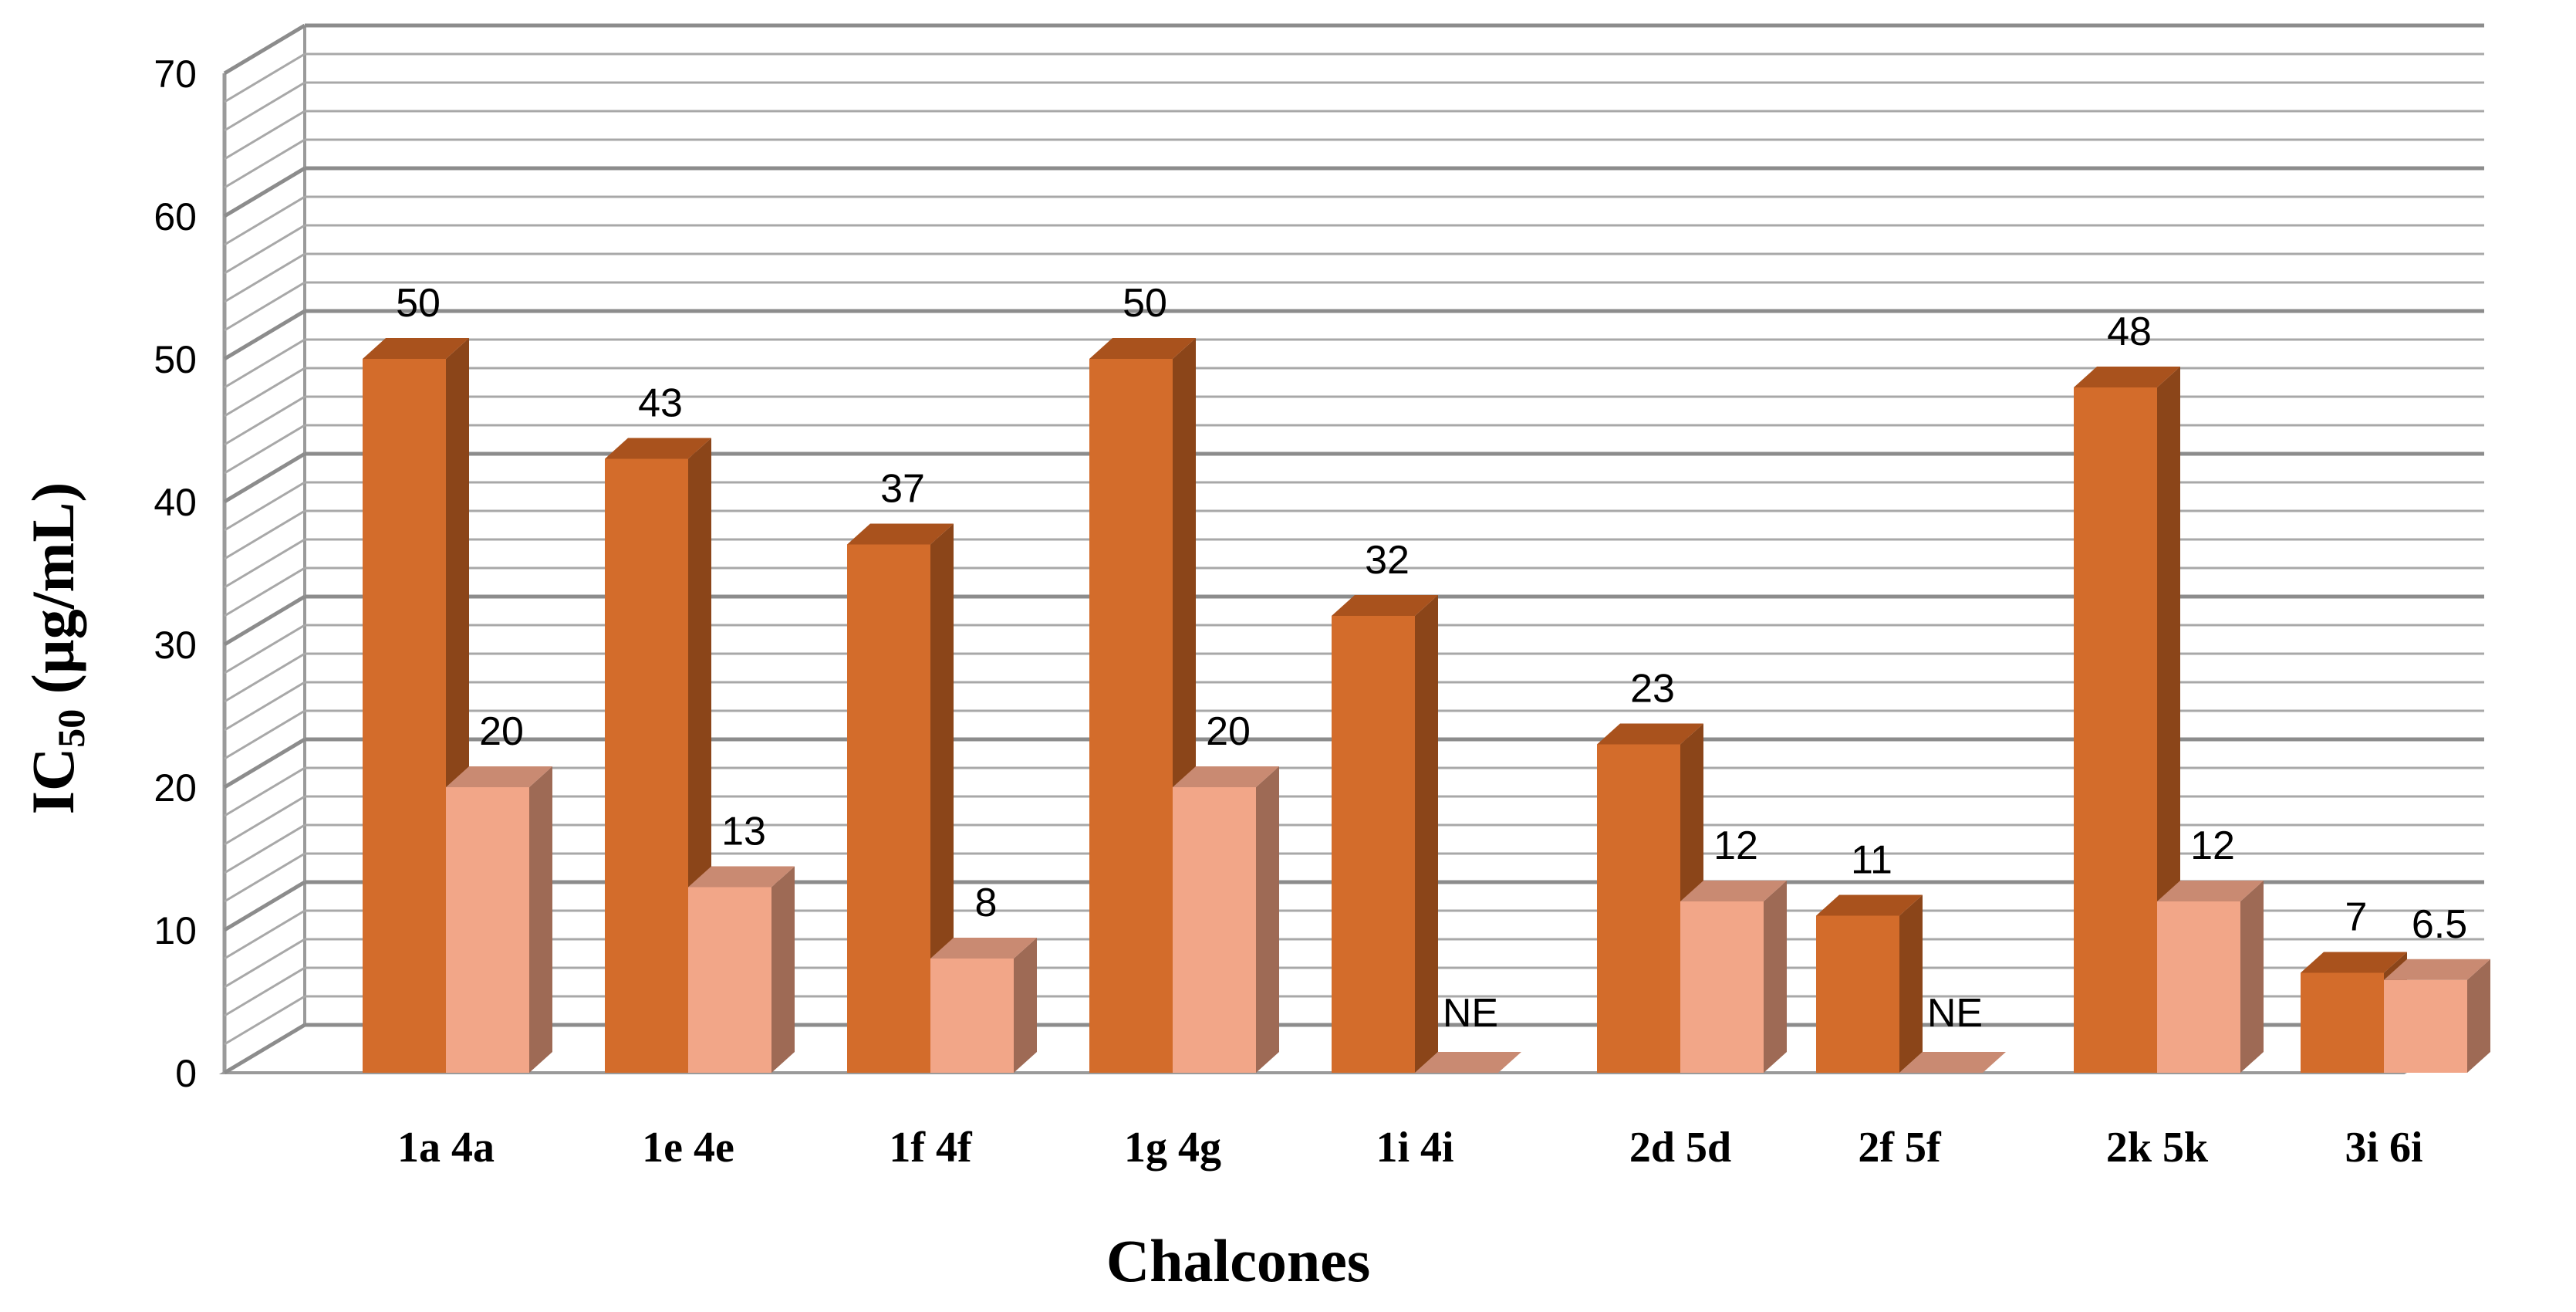 The image size is (2576, 1312). Describe the element at coordinates (1680, 1148) in the screenshot. I see `x-category-label: 2d 5d` at that location.